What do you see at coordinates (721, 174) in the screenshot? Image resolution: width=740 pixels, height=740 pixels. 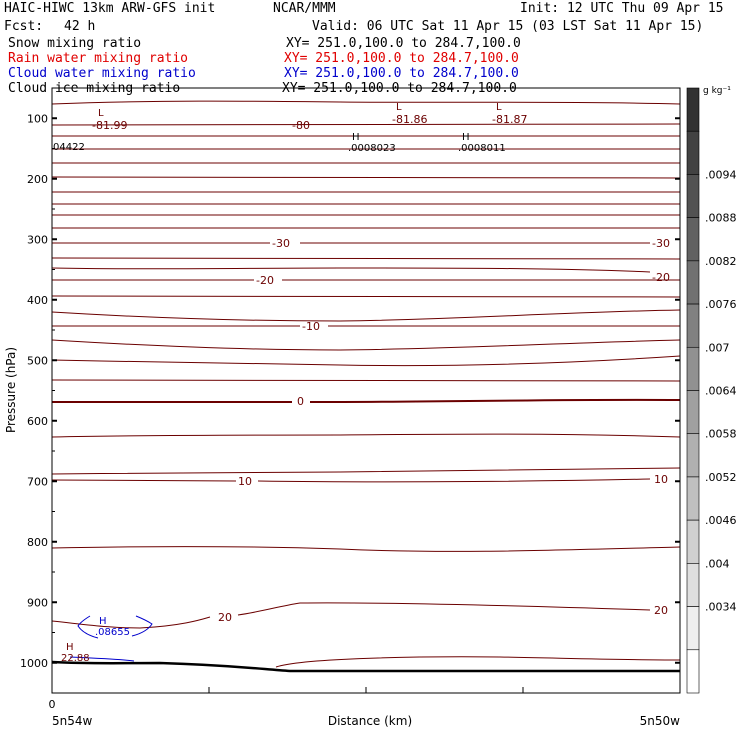 I see `colorbar-label: .0094` at bounding box center [721, 174].